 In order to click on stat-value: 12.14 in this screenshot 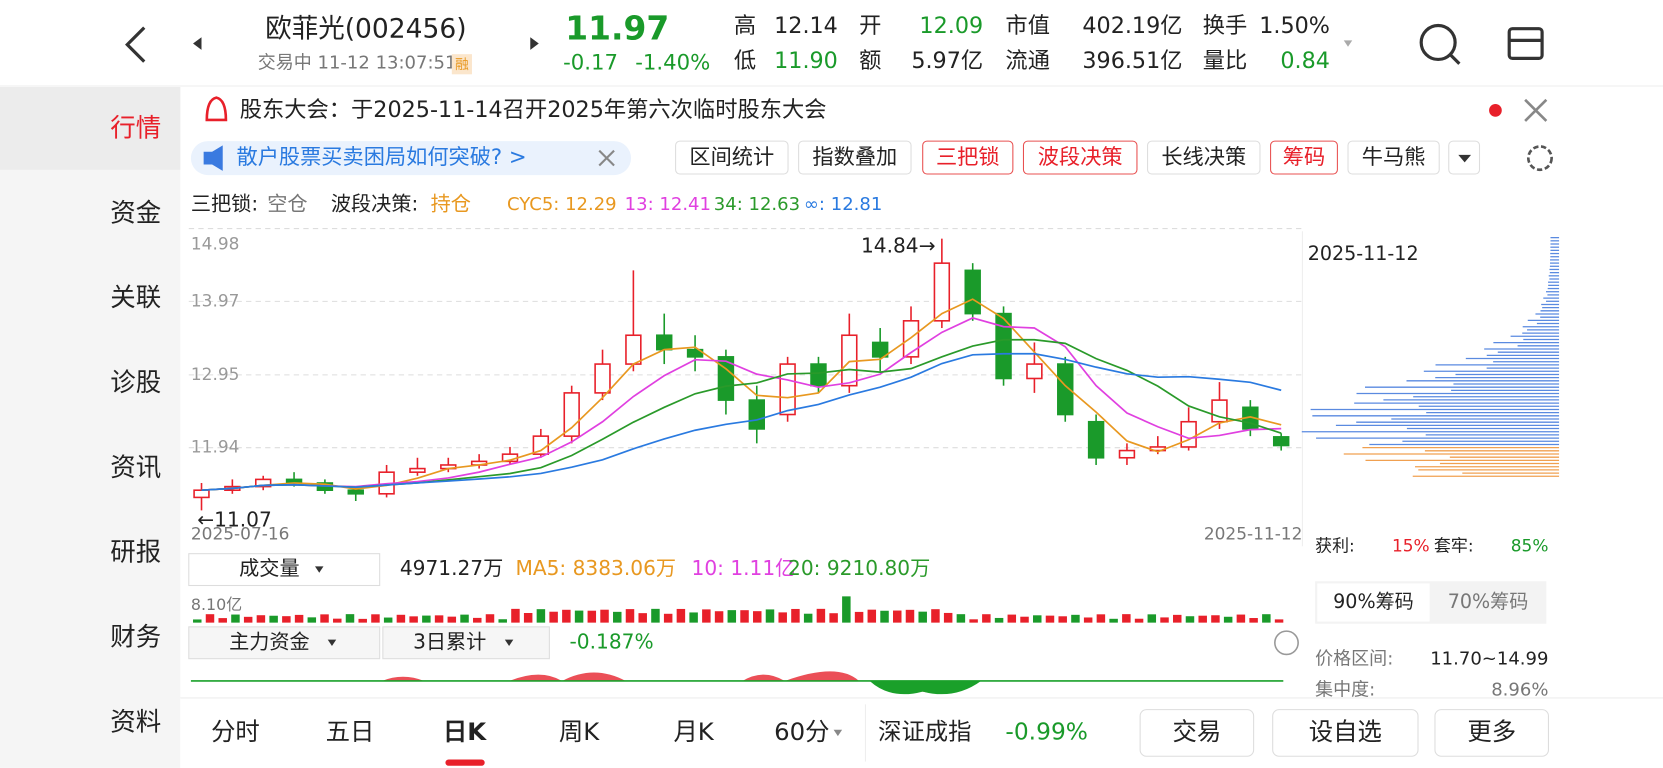, I will do `click(806, 26)`.